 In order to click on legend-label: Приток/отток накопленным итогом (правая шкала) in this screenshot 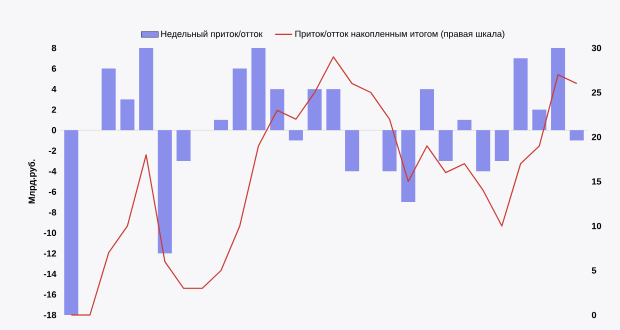, I will do `click(399, 34)`.